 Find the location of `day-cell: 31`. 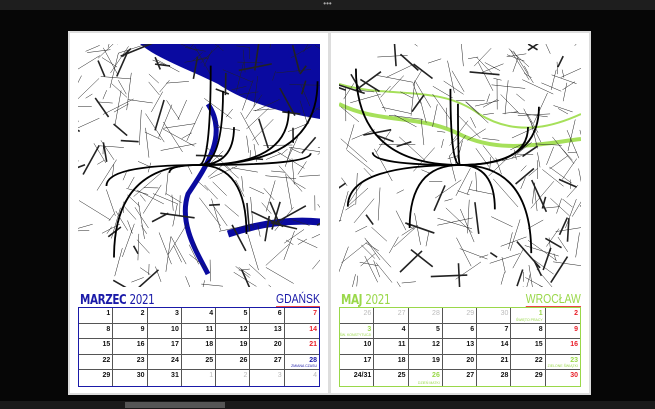

day-cell: 31 is located at coordinates (165, 378).